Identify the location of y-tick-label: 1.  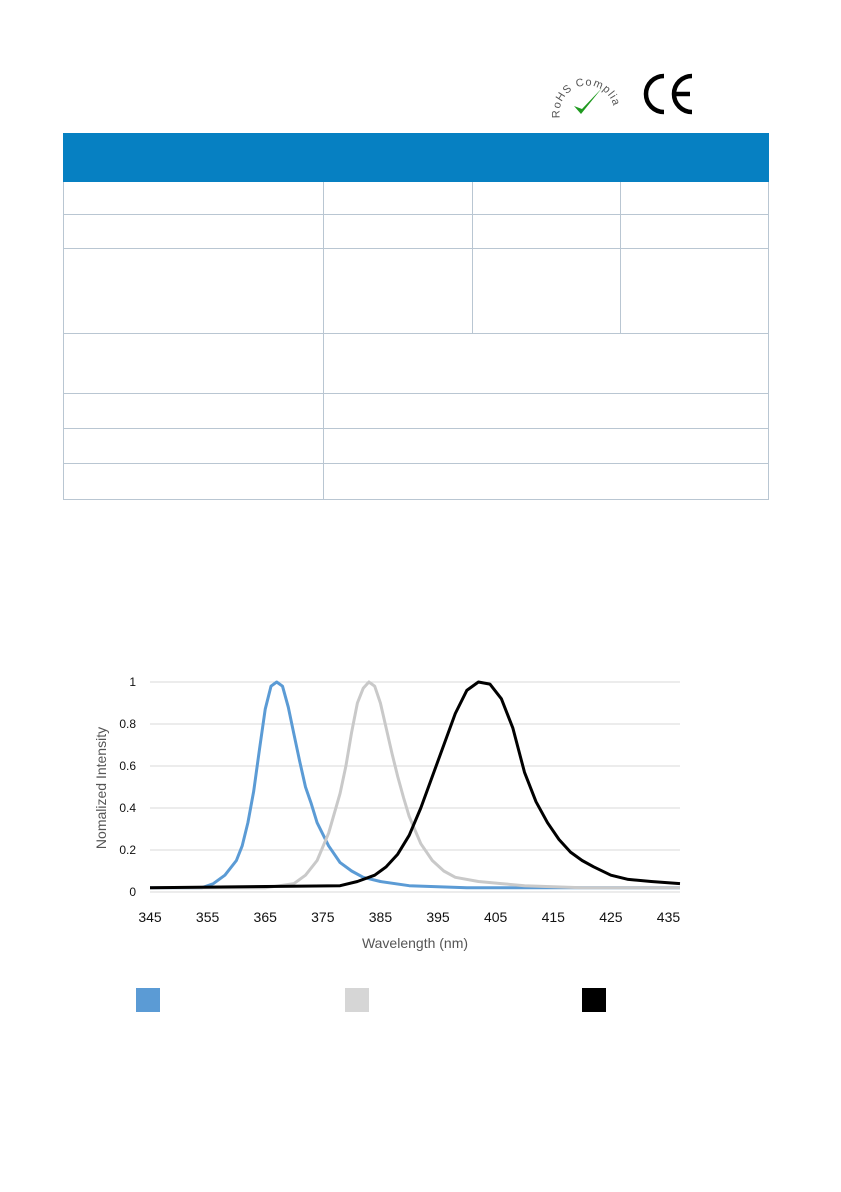
(132, 682).